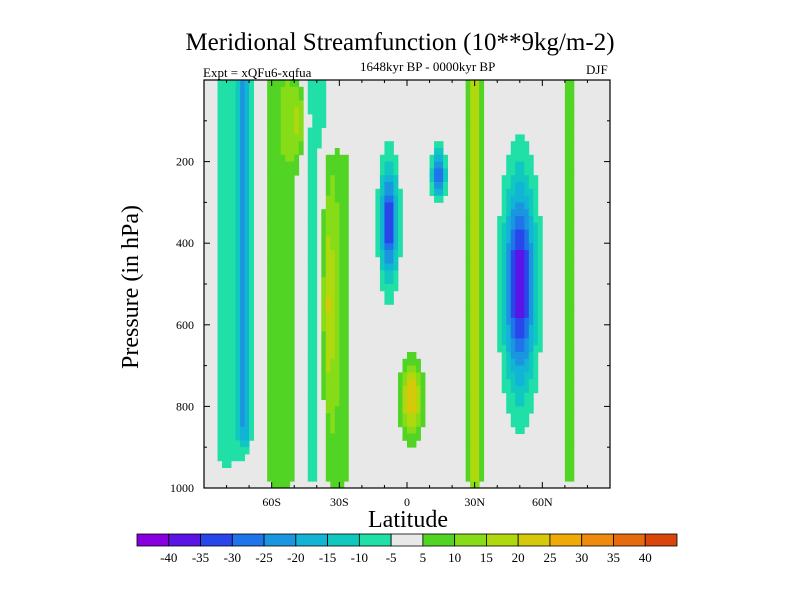 This screenshot has width=800, height=600. Describe the element at coordinates (185, 325) in the screenshot. I see `y-tick-label: 600` at that location.